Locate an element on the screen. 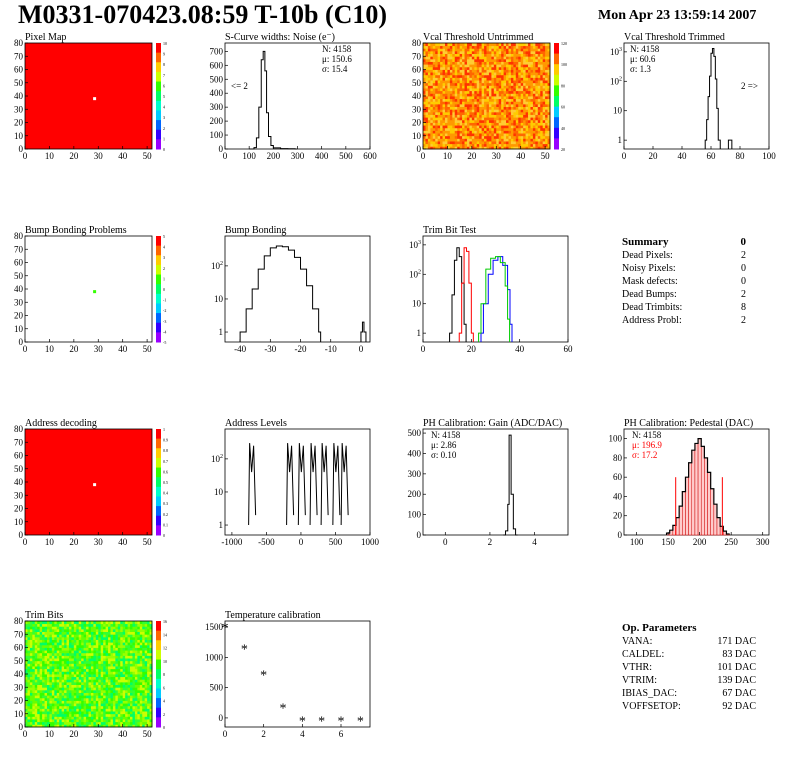 The width and height of the screenshot is (796, 772). chart-title: Address decoding is located at coordinates (61, 423).